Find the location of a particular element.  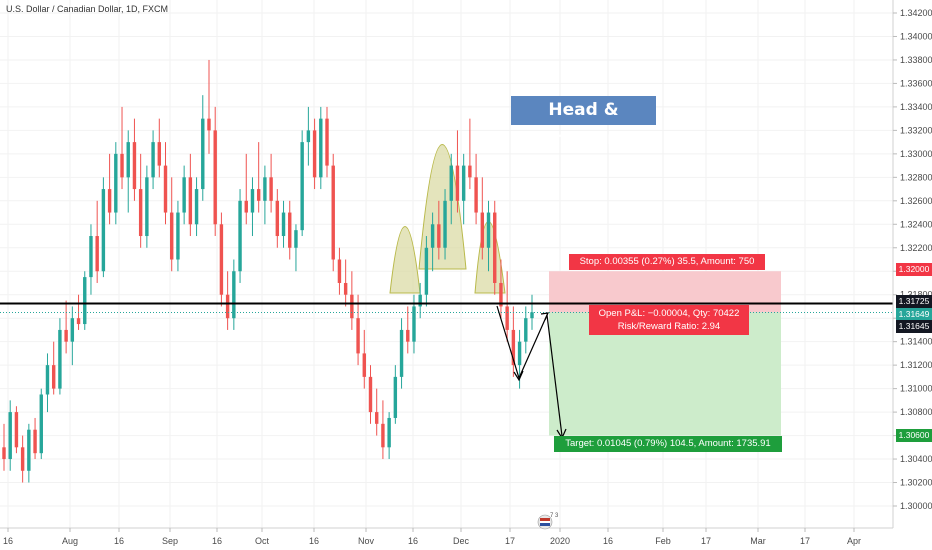

y-tick-label: 1.32800 is located at coordinates (916, 177).